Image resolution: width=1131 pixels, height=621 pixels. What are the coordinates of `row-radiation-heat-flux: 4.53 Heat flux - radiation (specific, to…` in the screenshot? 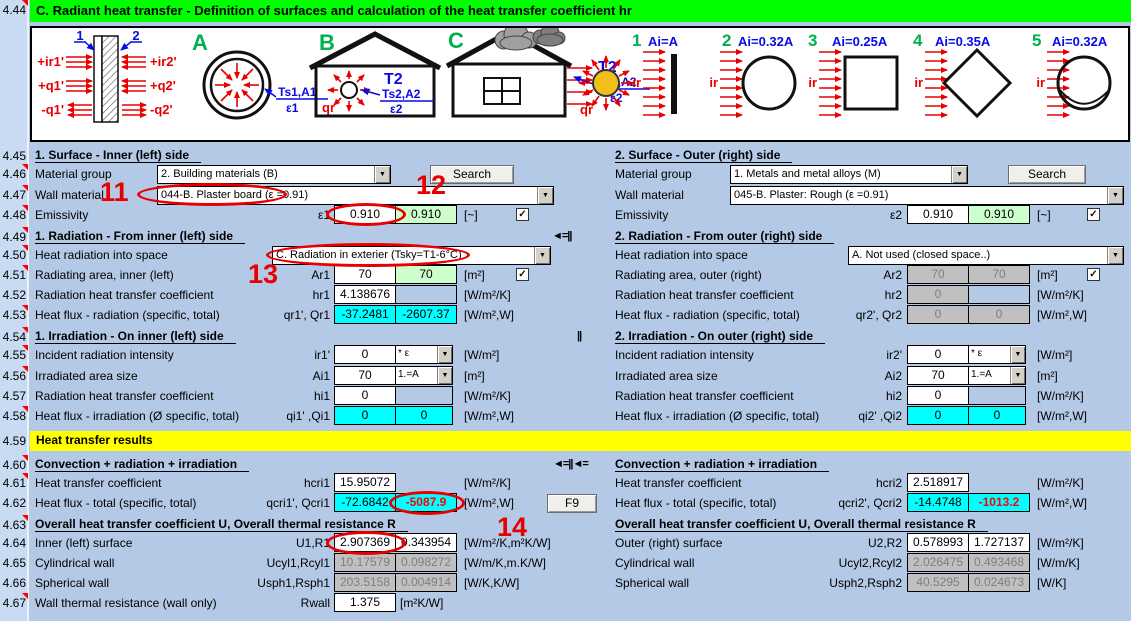 It's located at (565, 315).